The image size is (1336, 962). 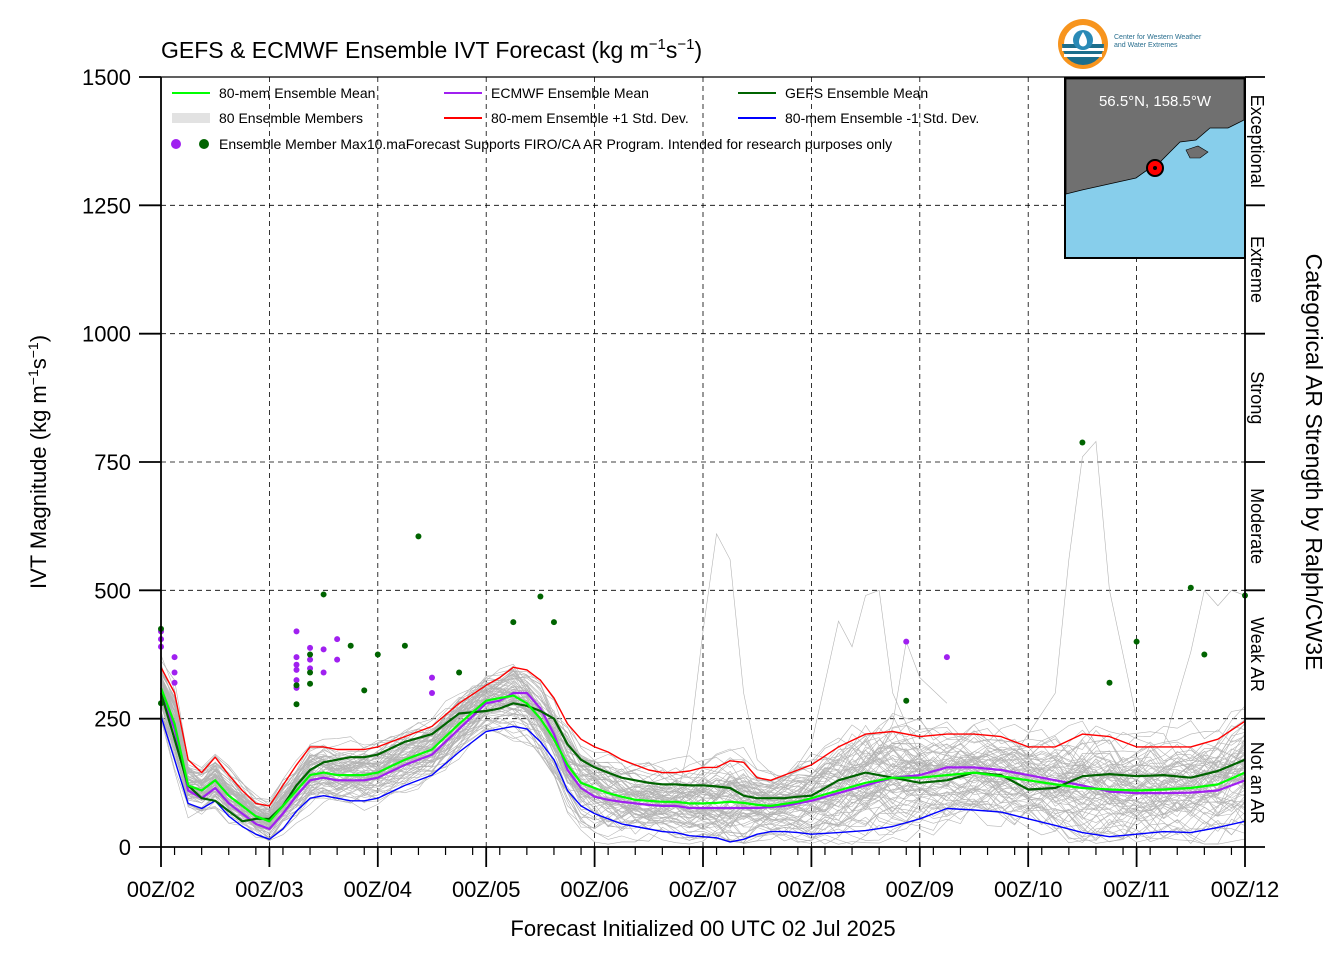 I want to click on inset-map-island, so click(x=1197, y=152).